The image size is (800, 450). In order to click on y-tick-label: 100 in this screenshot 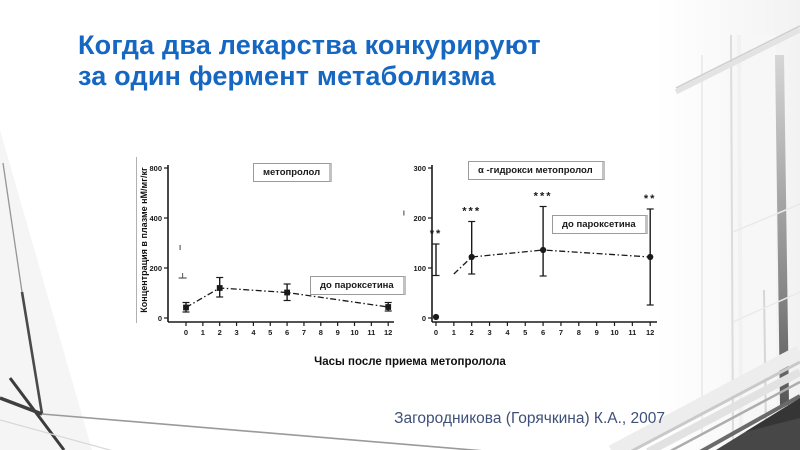, I will do `click(419, 268)`.